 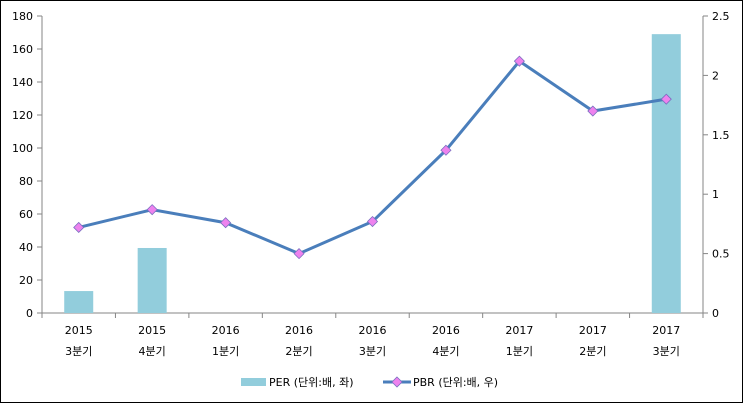 I want to click on left-tick-label: 20, so click(x=26, y=280).